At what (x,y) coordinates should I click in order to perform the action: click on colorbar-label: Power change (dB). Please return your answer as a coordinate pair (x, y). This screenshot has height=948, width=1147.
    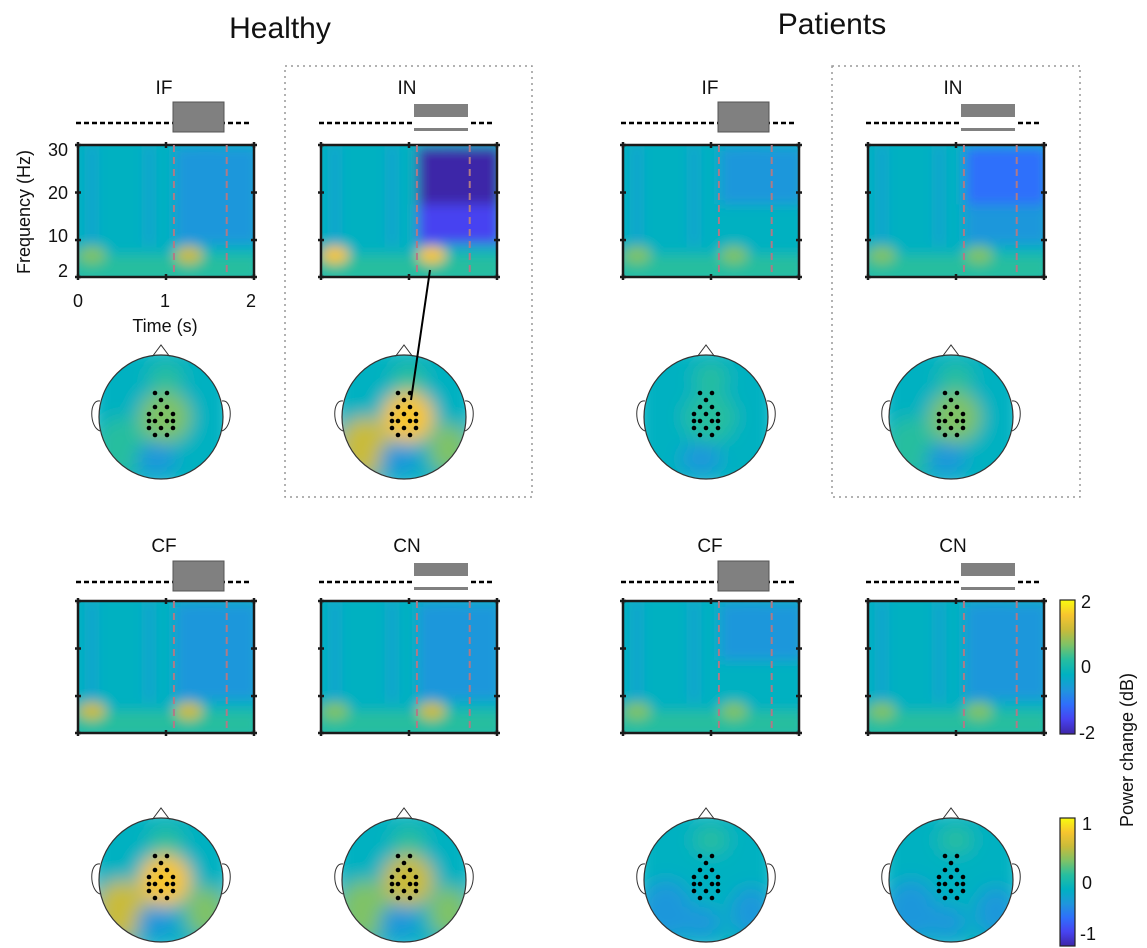
    Looking at the image, I should click on (1127, 750).